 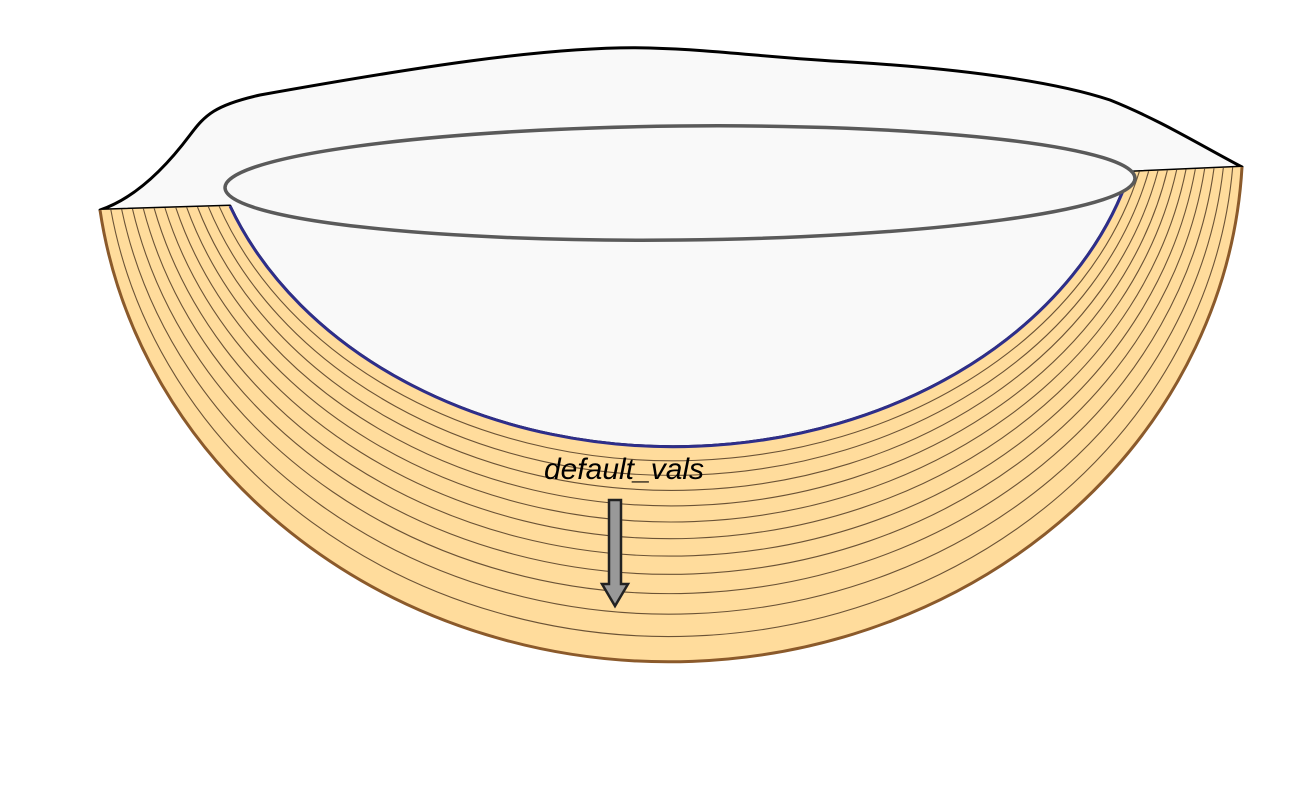 I want to click on down-arrow-icon, so click(x=615, y=553).